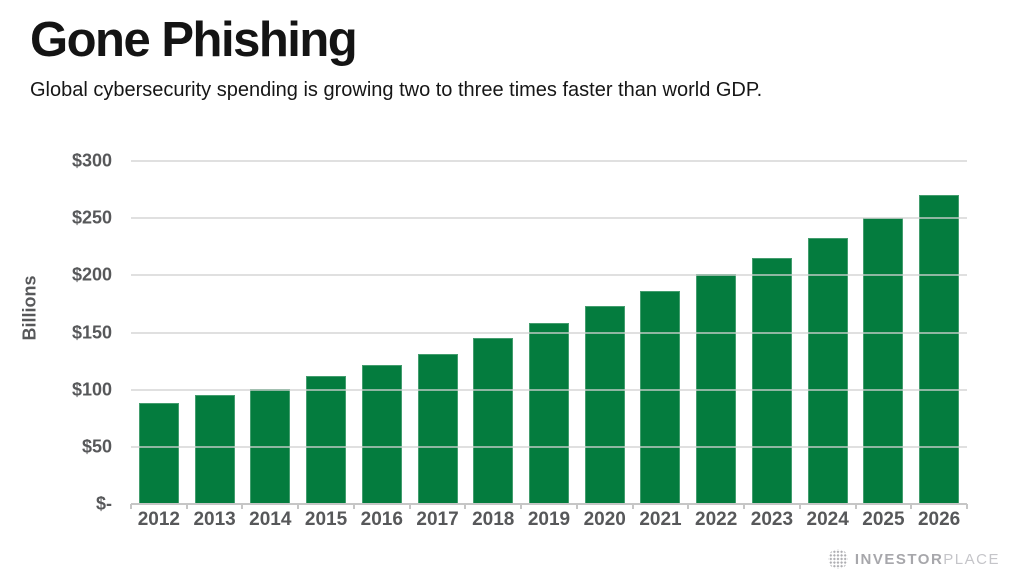 The image size is (1024, 576). I want to click on brand-text: INVESTORPLACE, so click(927, 559).